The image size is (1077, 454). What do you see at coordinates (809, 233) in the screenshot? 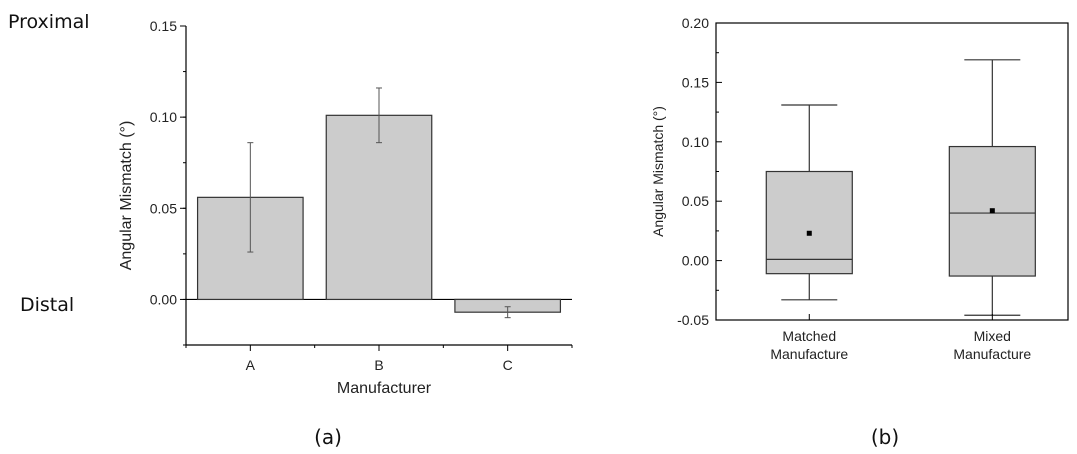
I see `mean-marker-matched` at bounding box center [809, 233].